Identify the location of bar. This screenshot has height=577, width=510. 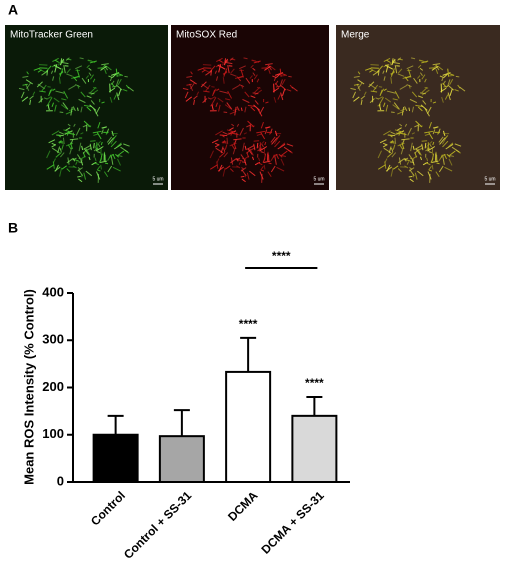
(248, 426).